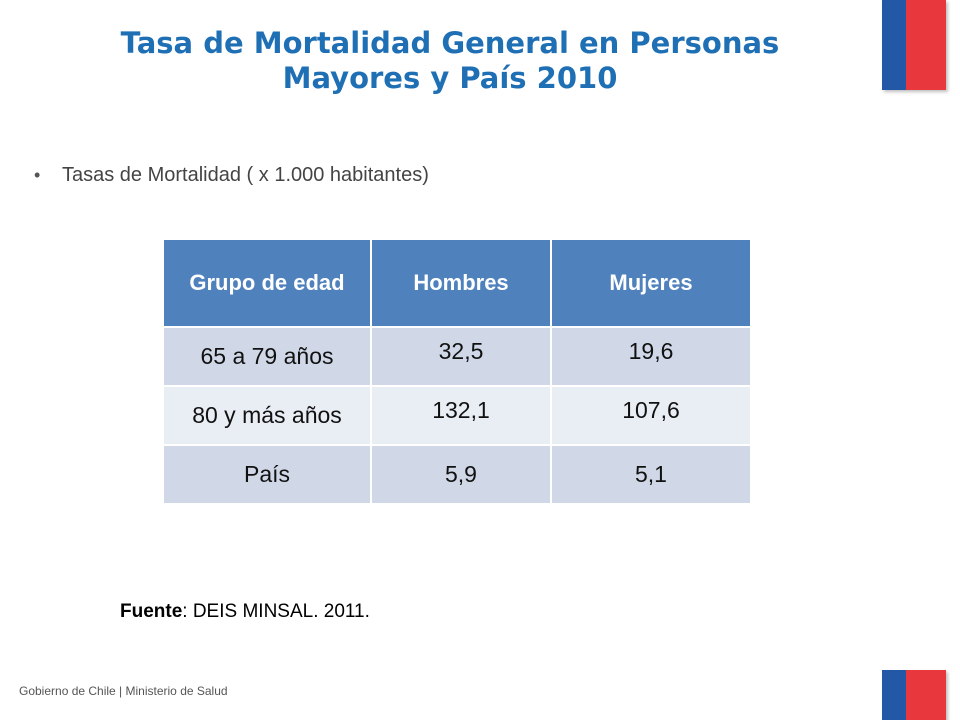  What do you see at coordinates (123, 691) in the screenshot?
I see `footer-text: Gobierno de Chile | Ministerio de Salud` at bounding box center [123, 691].